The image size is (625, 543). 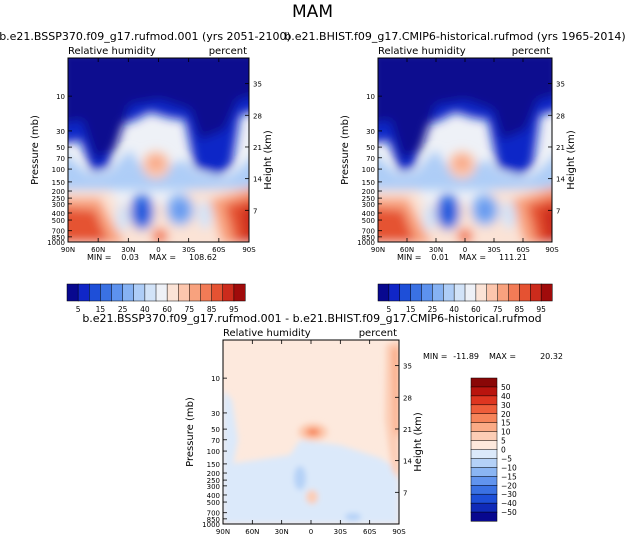 I want to click on panel-right-ytick-label: 500, so click(x=368, y=221).